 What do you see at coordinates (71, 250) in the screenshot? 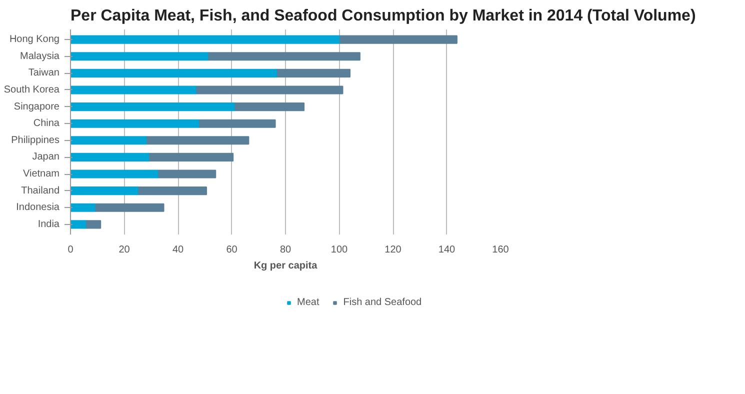
I see `x-tick-label: 0` at bounding box center [71, 250].